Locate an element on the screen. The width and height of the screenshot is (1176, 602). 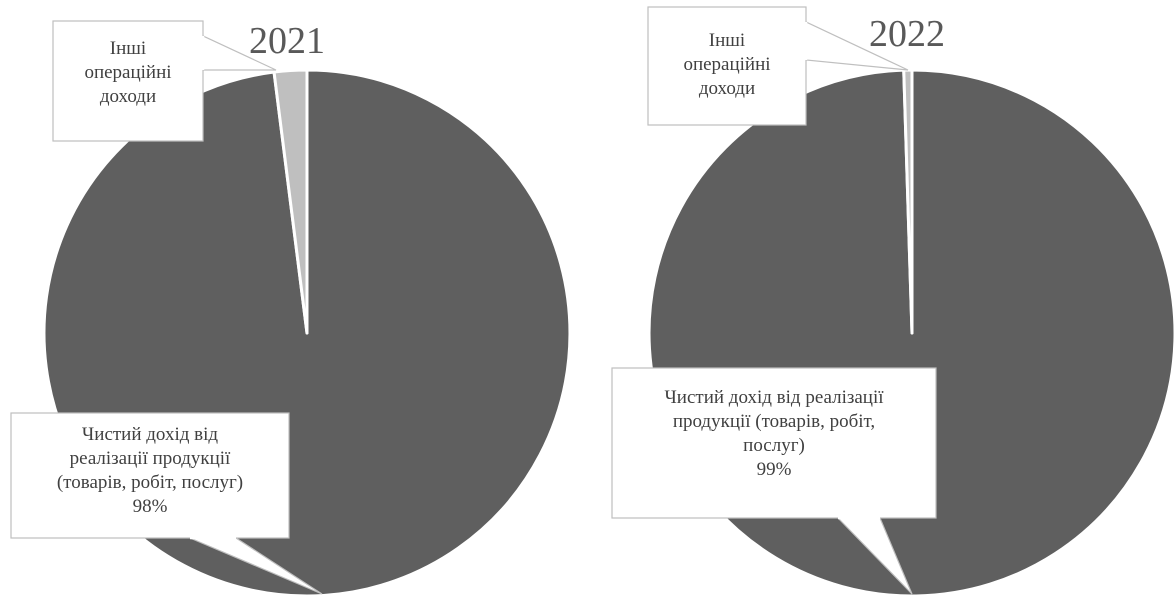
label-line: 98% is located at coordinates (150, 506).